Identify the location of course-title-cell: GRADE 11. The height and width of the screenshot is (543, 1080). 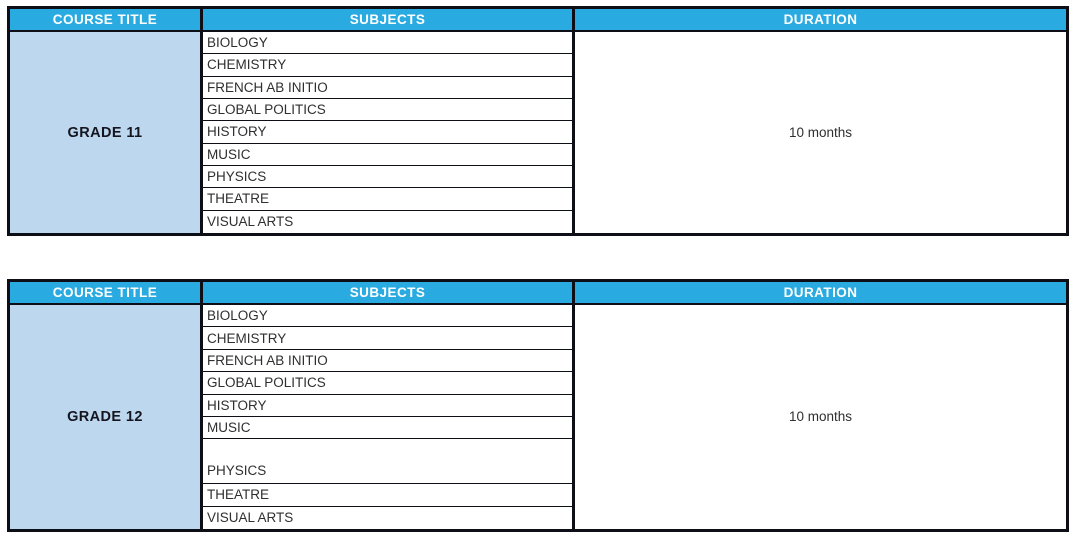
(106, 132).